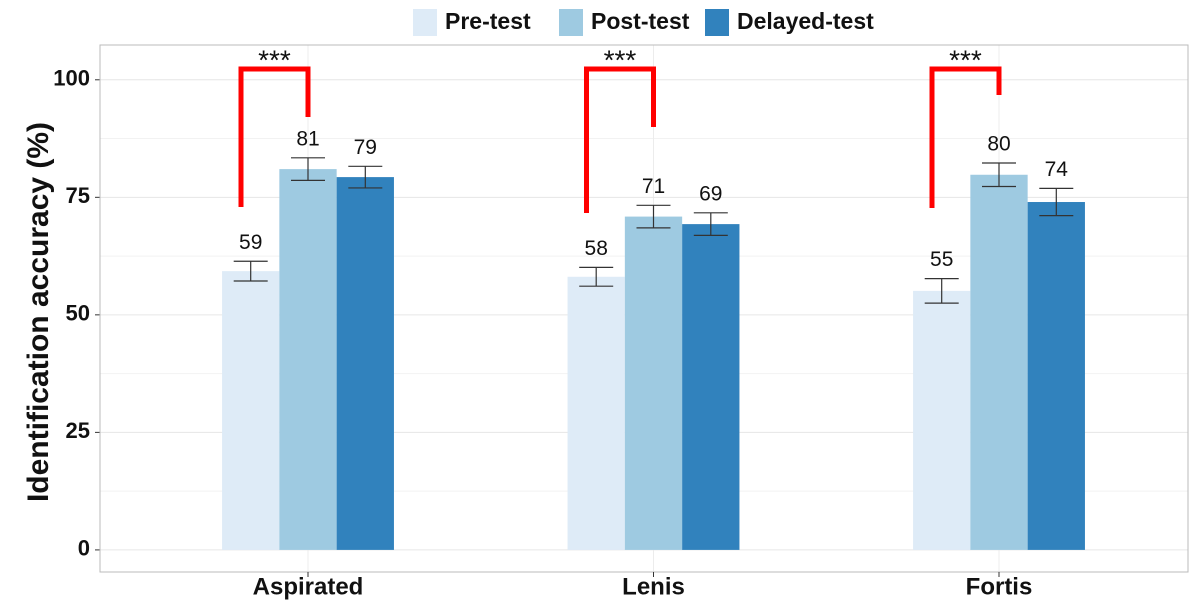  What do you see at coordinates (805, 21) in the screenshot?
I see `legend-label: Delayed-test` at bounding box center [805, 21].